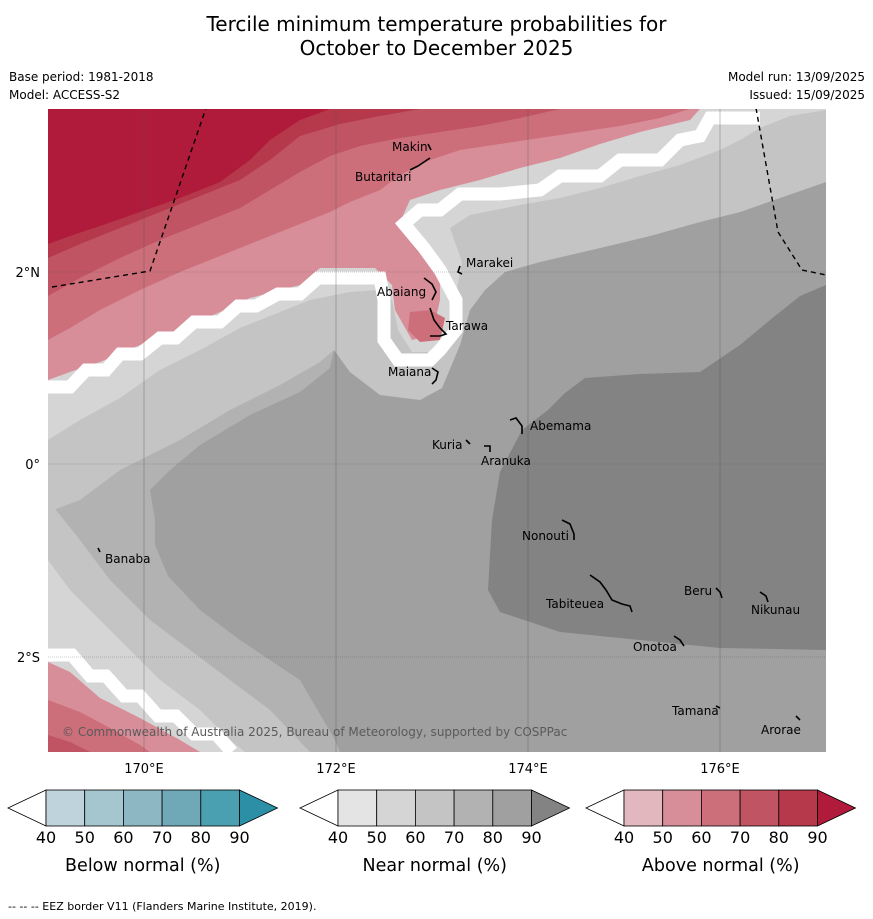 The image size is (873, 919). I want to click on place-label: Nikunau, so click(775, 610).